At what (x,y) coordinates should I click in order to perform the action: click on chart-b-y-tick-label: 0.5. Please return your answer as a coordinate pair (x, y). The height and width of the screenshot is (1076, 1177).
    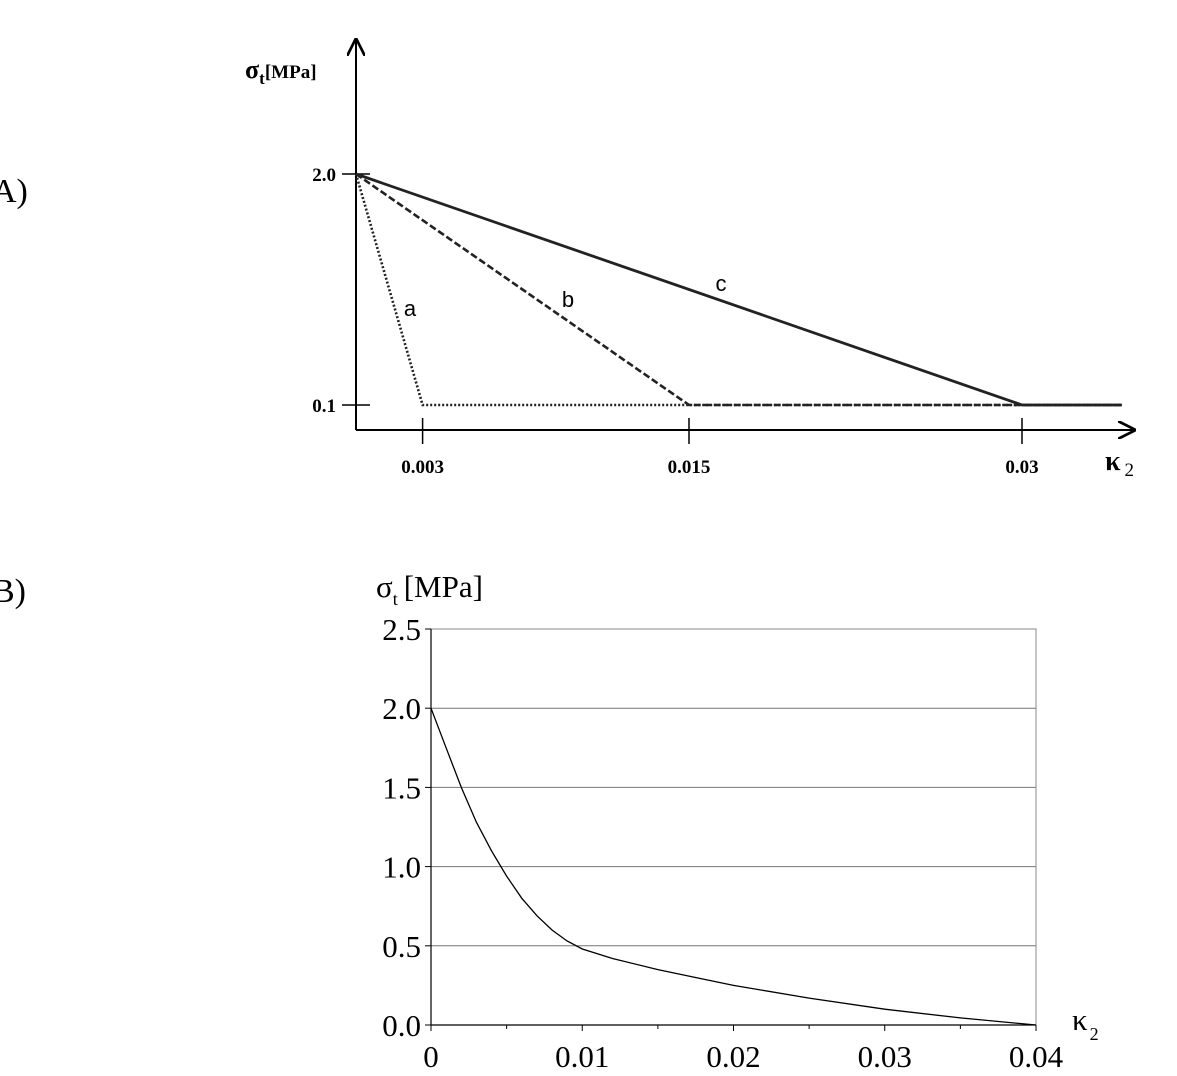
    Looking at the image, I should click on (401, 946).